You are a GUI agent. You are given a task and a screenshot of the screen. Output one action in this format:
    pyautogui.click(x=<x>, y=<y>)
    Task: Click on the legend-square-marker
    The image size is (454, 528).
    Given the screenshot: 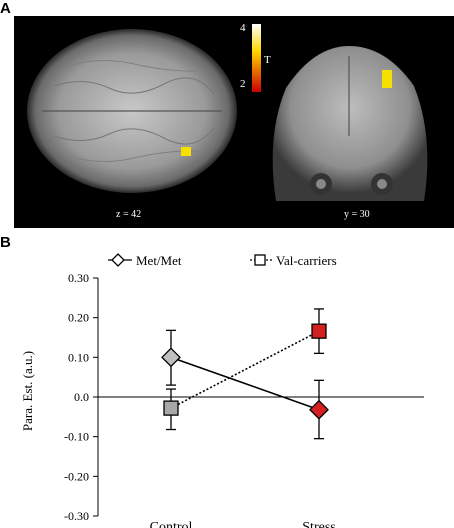 What is the action you would take?
    pyautogui.click(x=260, y=260)
    